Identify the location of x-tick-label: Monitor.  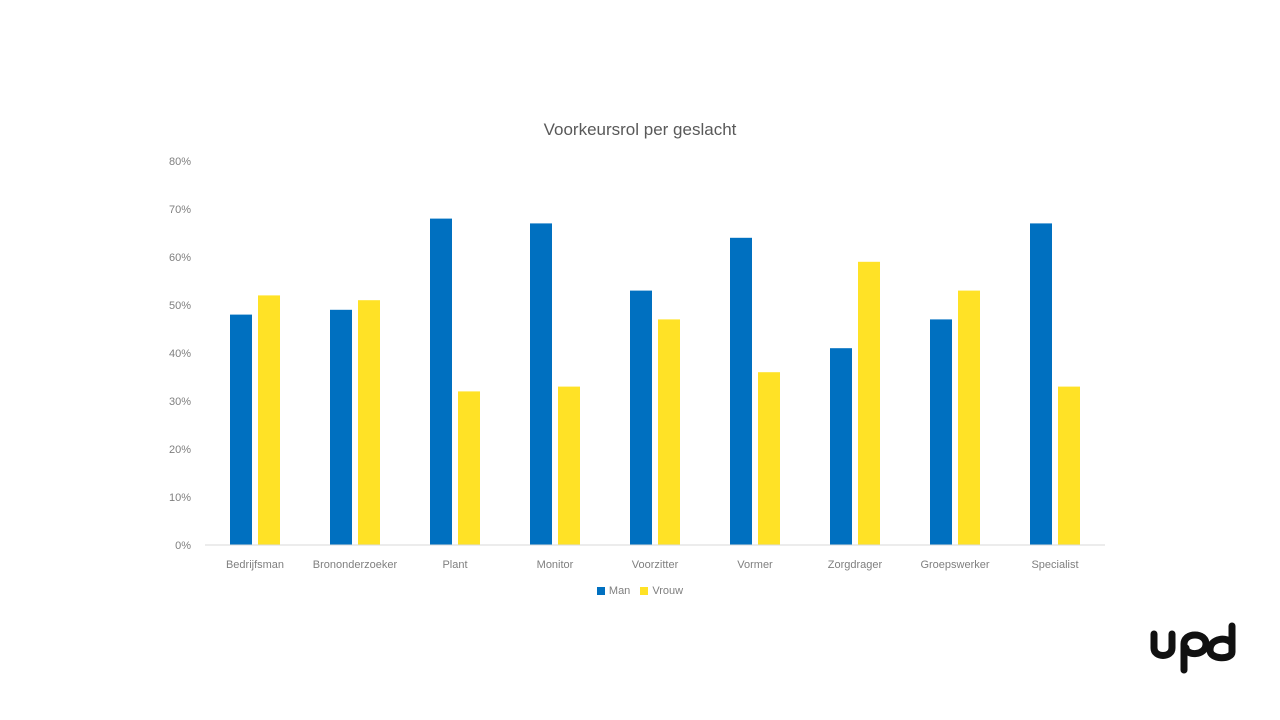
(555, 565).